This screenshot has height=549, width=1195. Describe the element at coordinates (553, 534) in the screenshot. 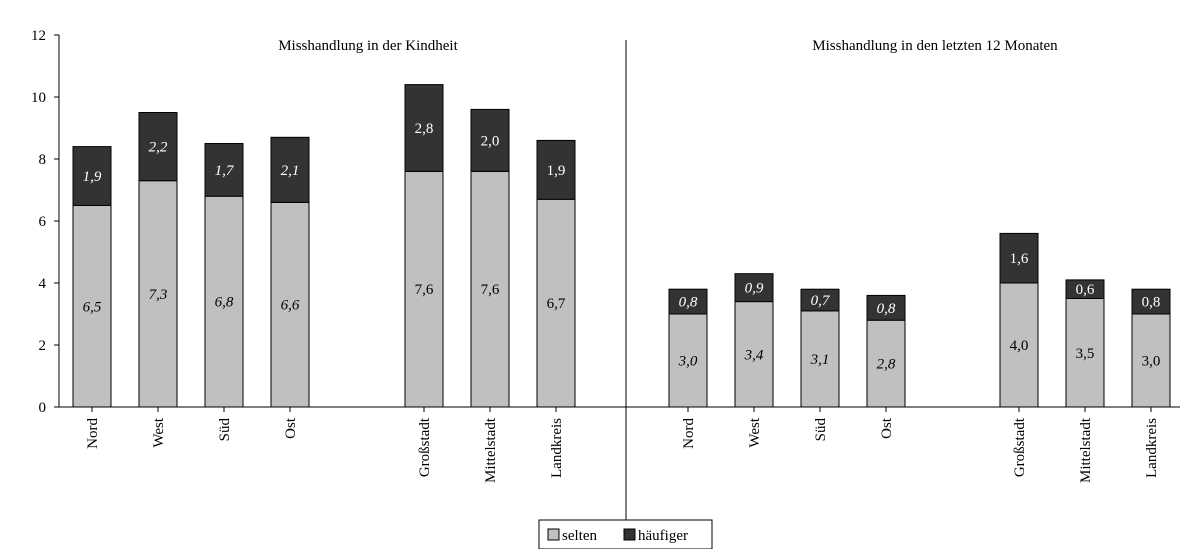

I see `legend-swatch-selten` at that location.